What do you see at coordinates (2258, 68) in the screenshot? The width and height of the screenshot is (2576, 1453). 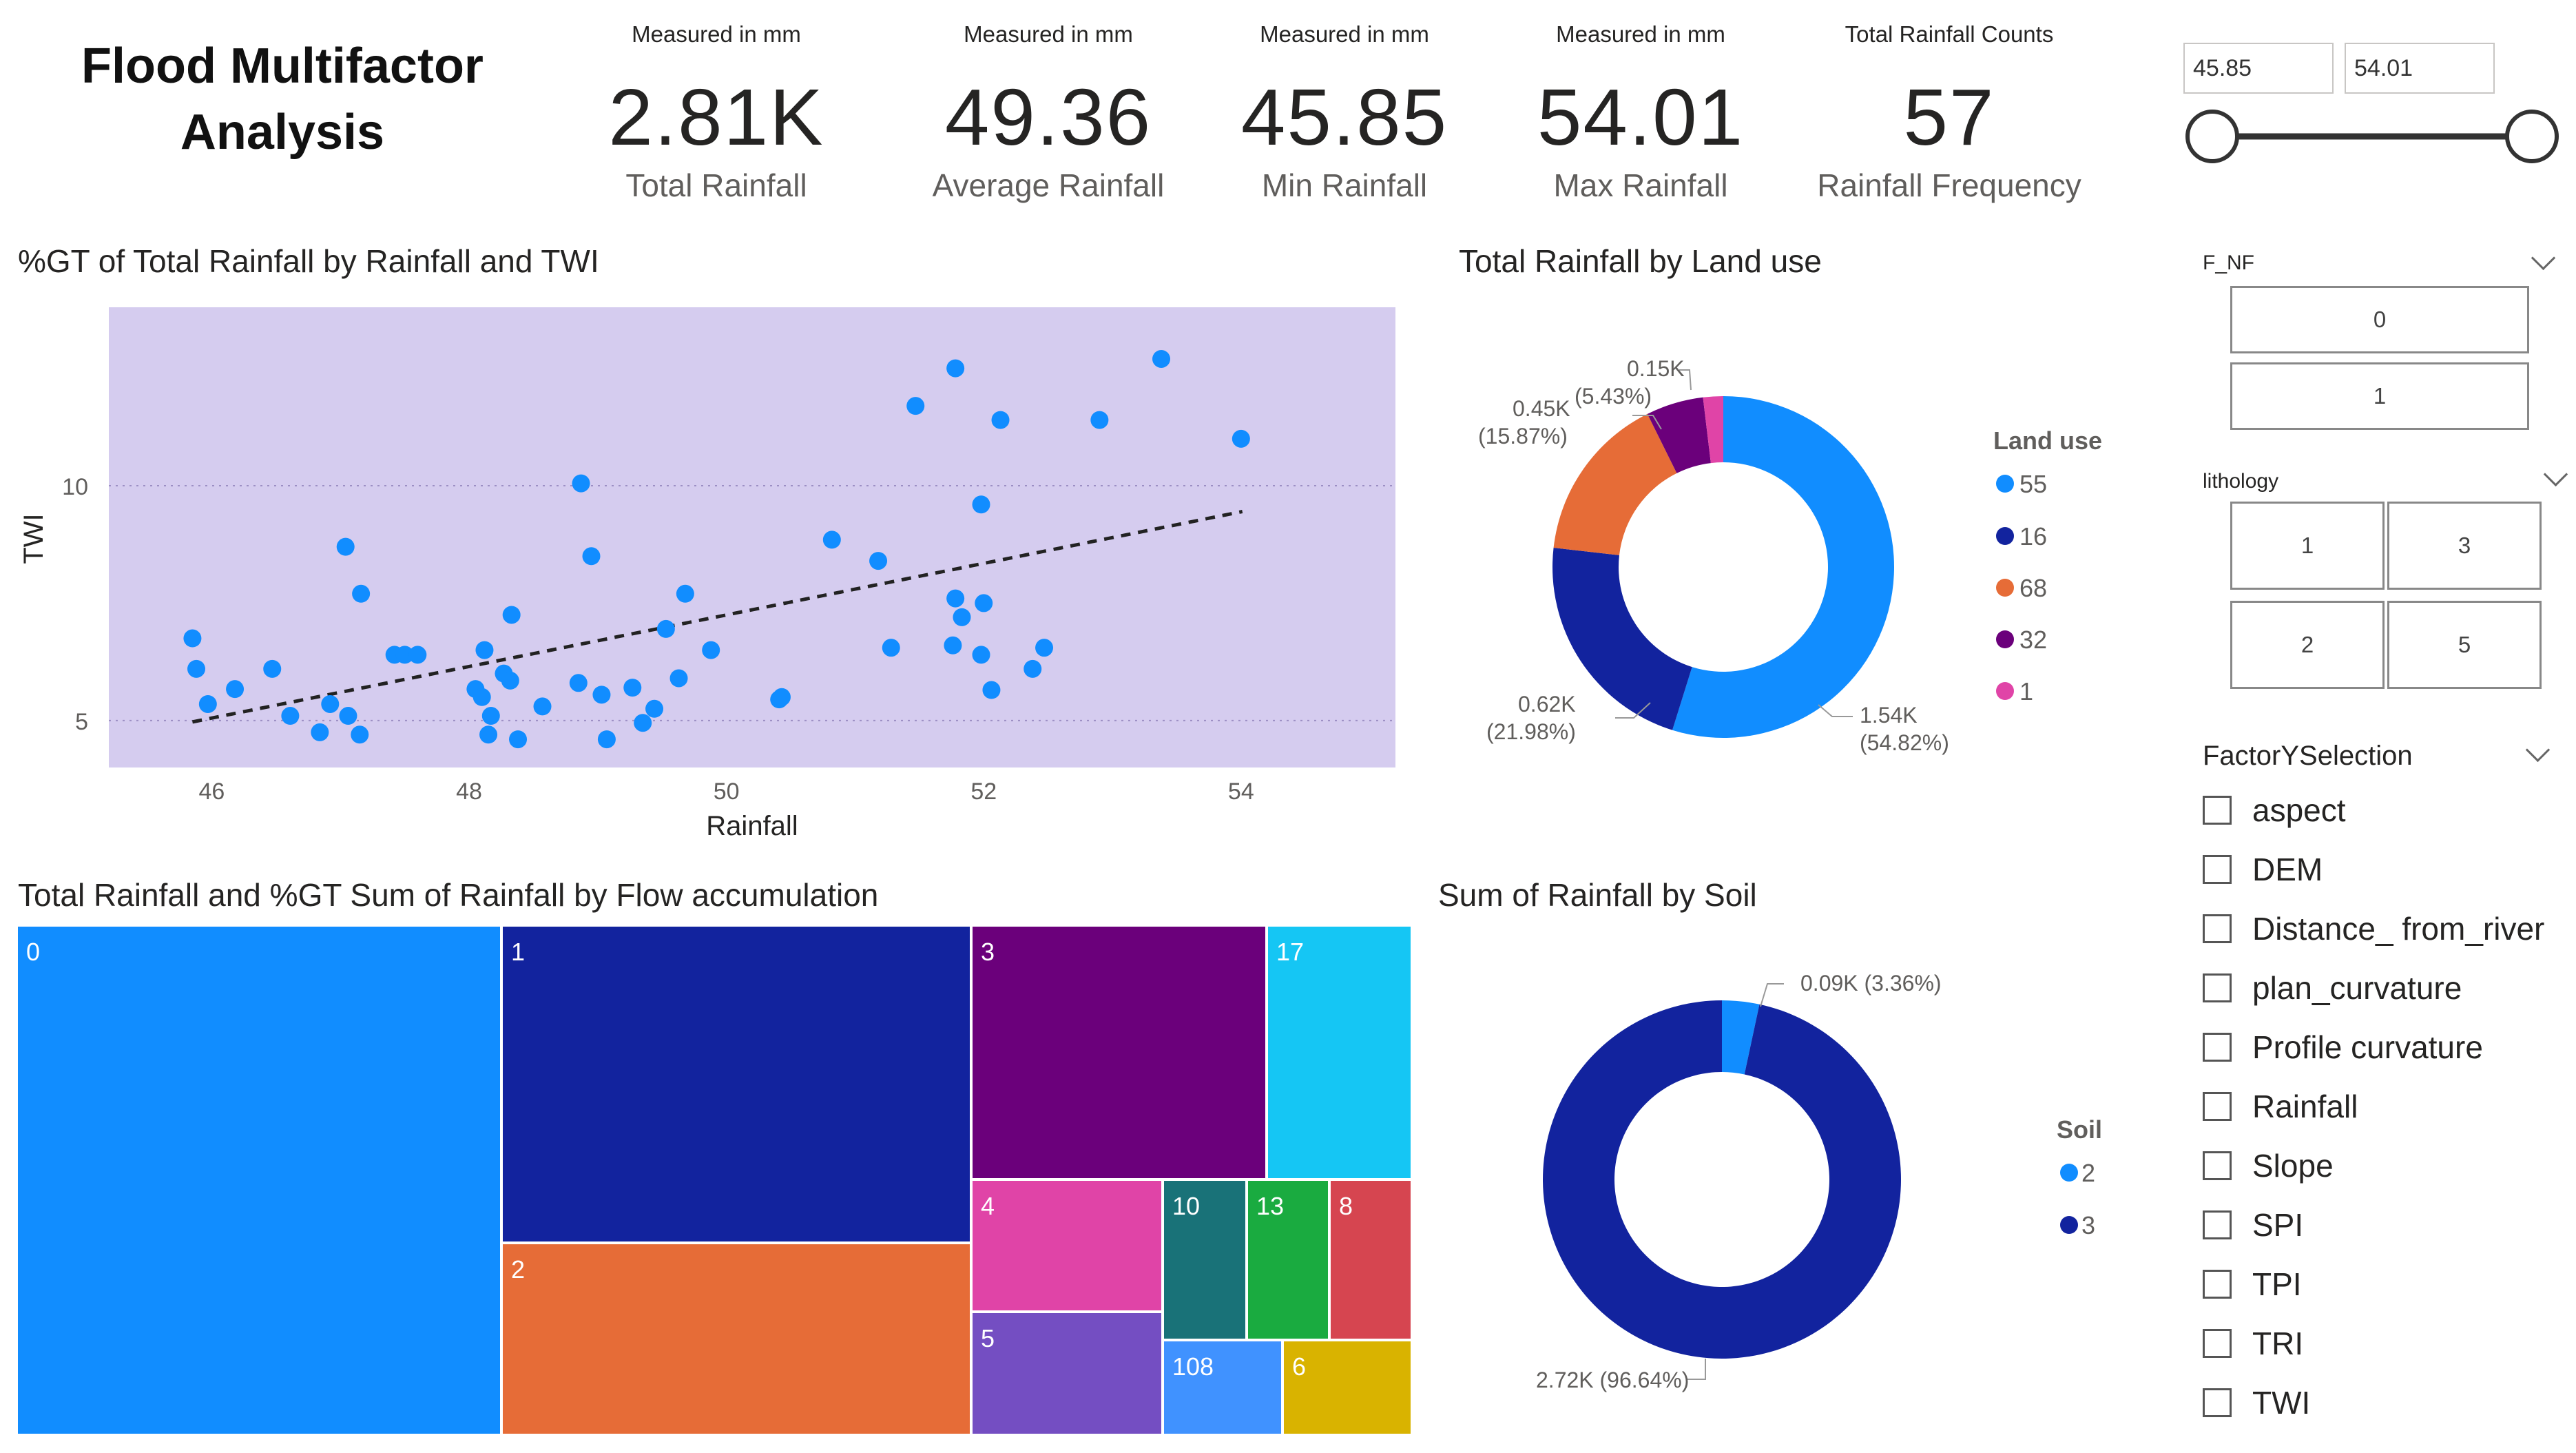 I see `slider-min-input: 45.85` at bounding box center [2258, 68].